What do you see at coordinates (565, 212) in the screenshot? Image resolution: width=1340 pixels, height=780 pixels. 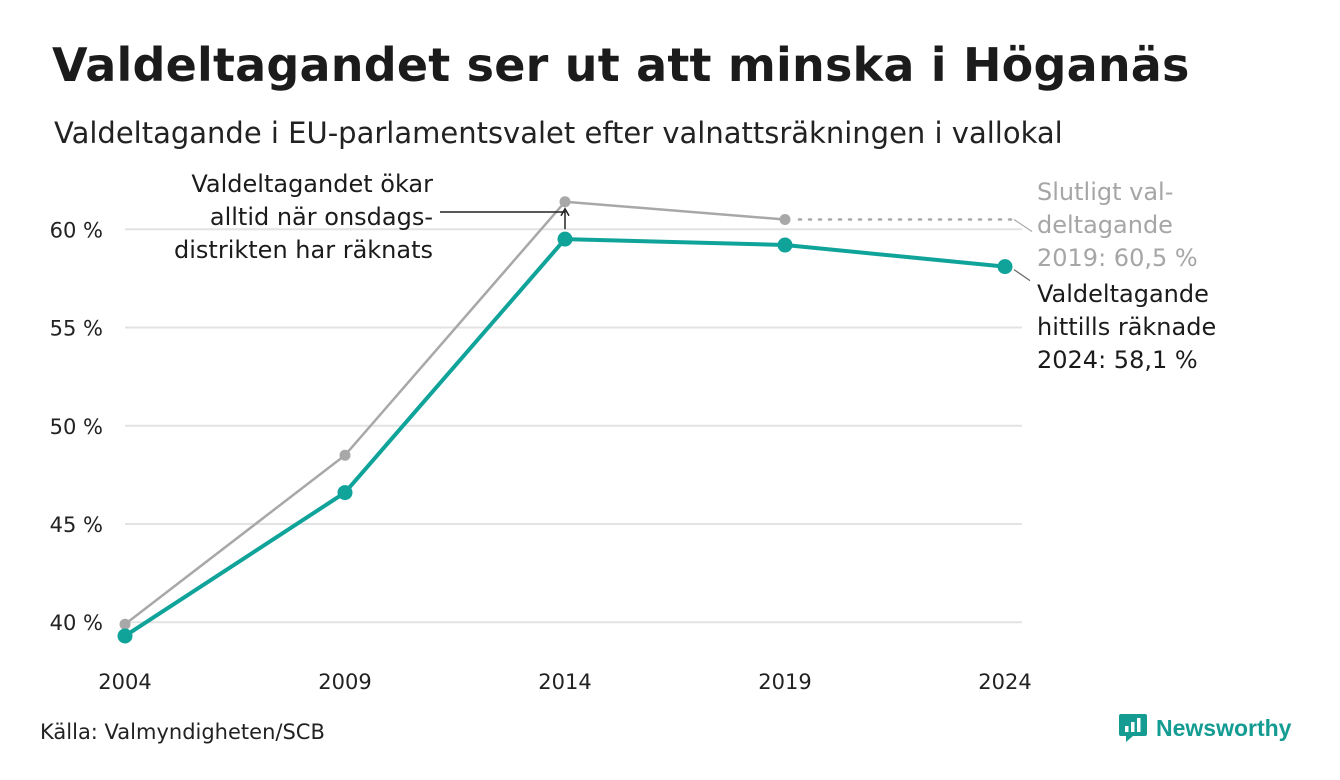 I see `rise-arrow-head` at bounding box center [565, 212].